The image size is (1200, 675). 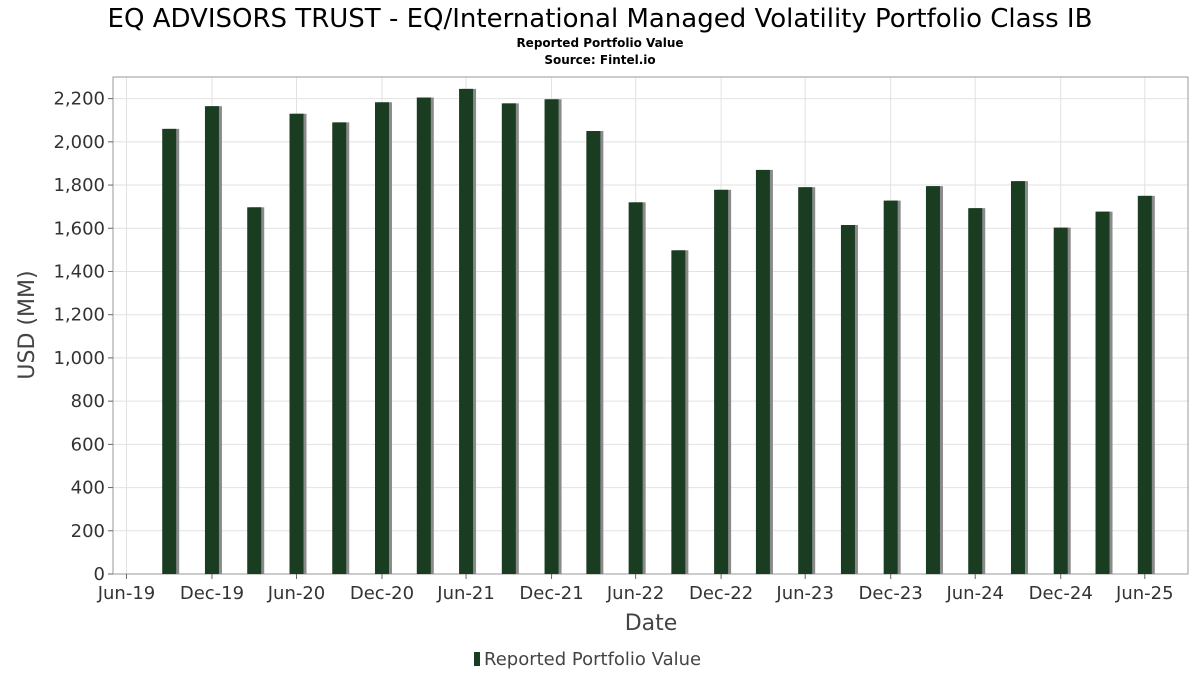 I want to click on x-tick-label: Jun-22, so click(x=635, y=593).